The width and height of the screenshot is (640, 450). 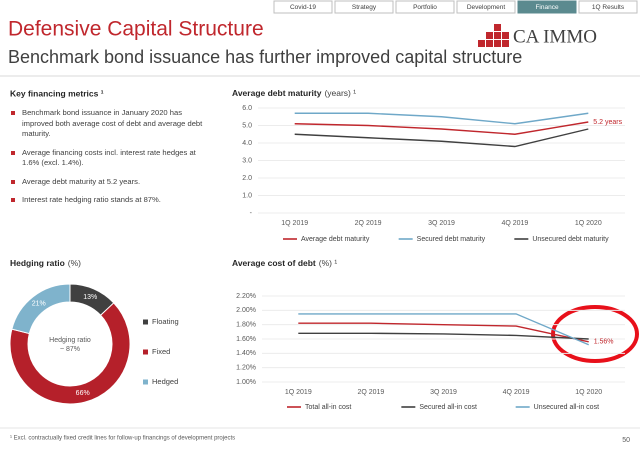 What do you see at coordinates (566, 407) in the screenshot?
I see `legend-label: Unsecured all-in cost` at bounding box center [566, 407].